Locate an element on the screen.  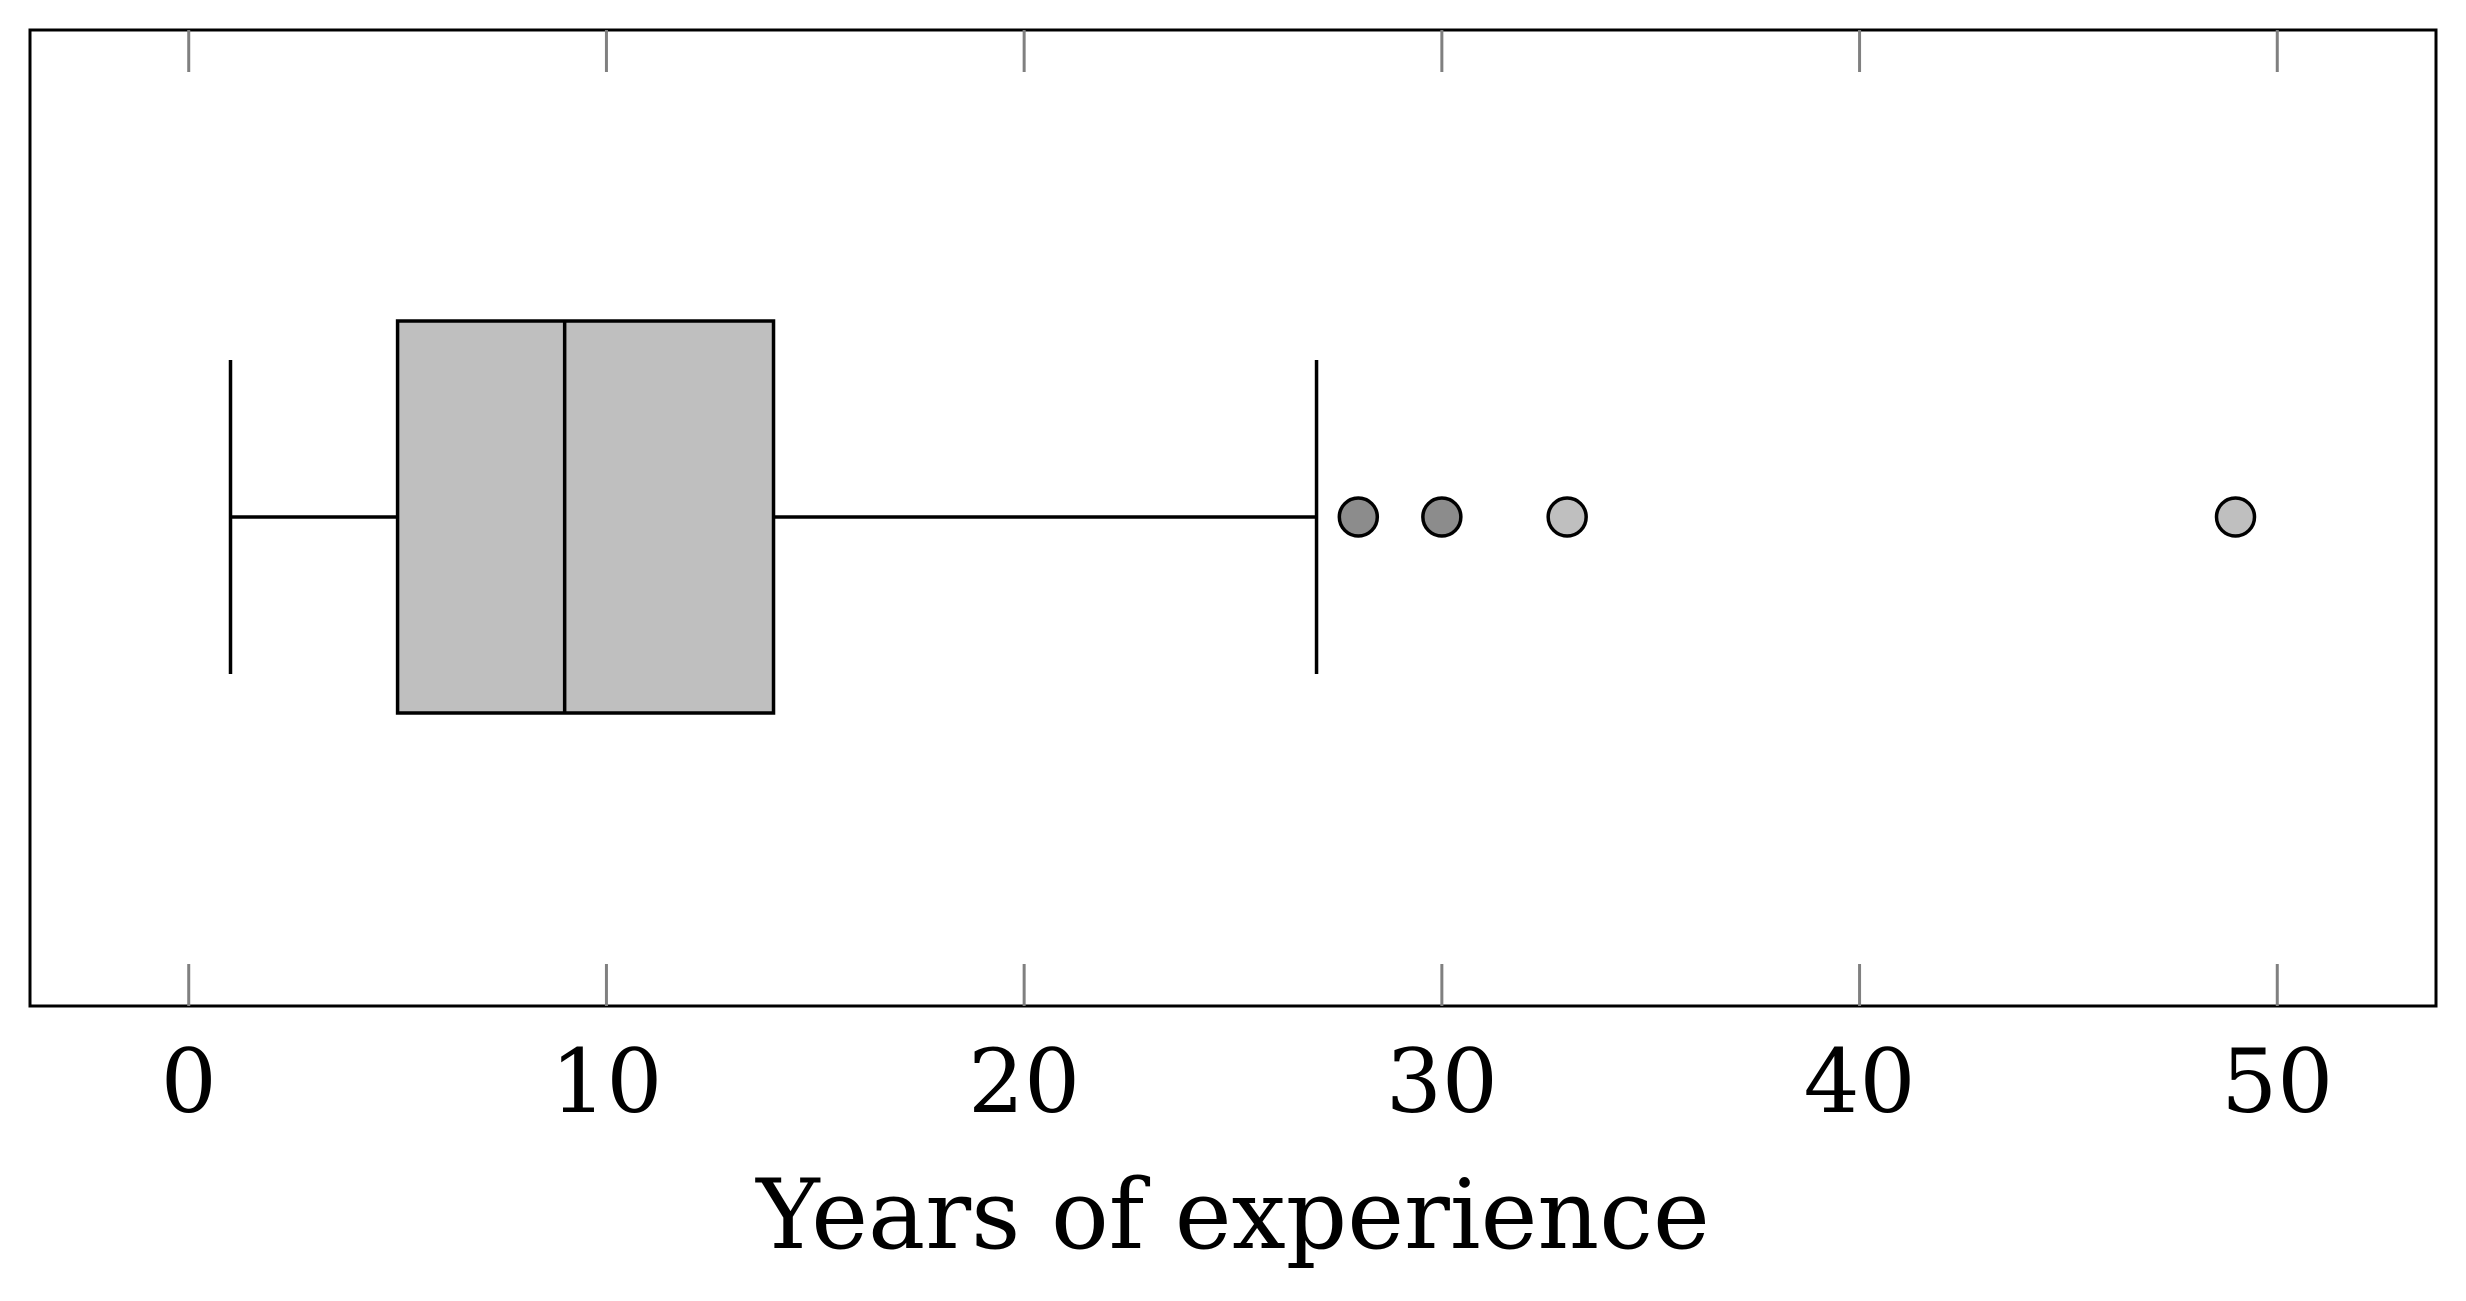
x-tick-label: 30 is located at coordinates (1442, 1081).